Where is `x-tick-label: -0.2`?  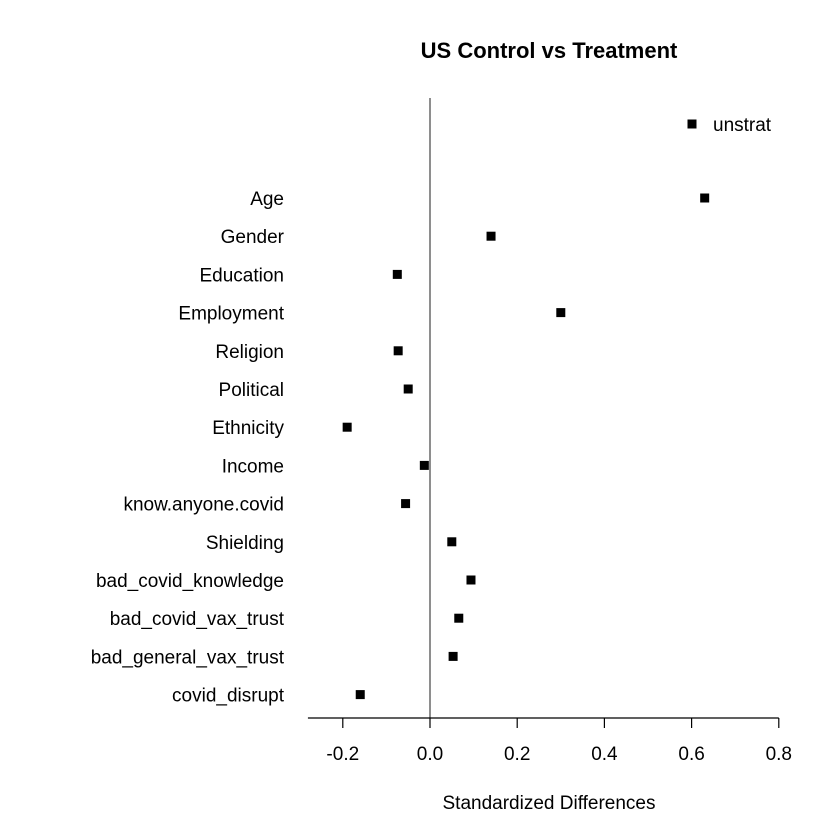
x-tick-label: -0.2 is located at coordinates (342, 754).